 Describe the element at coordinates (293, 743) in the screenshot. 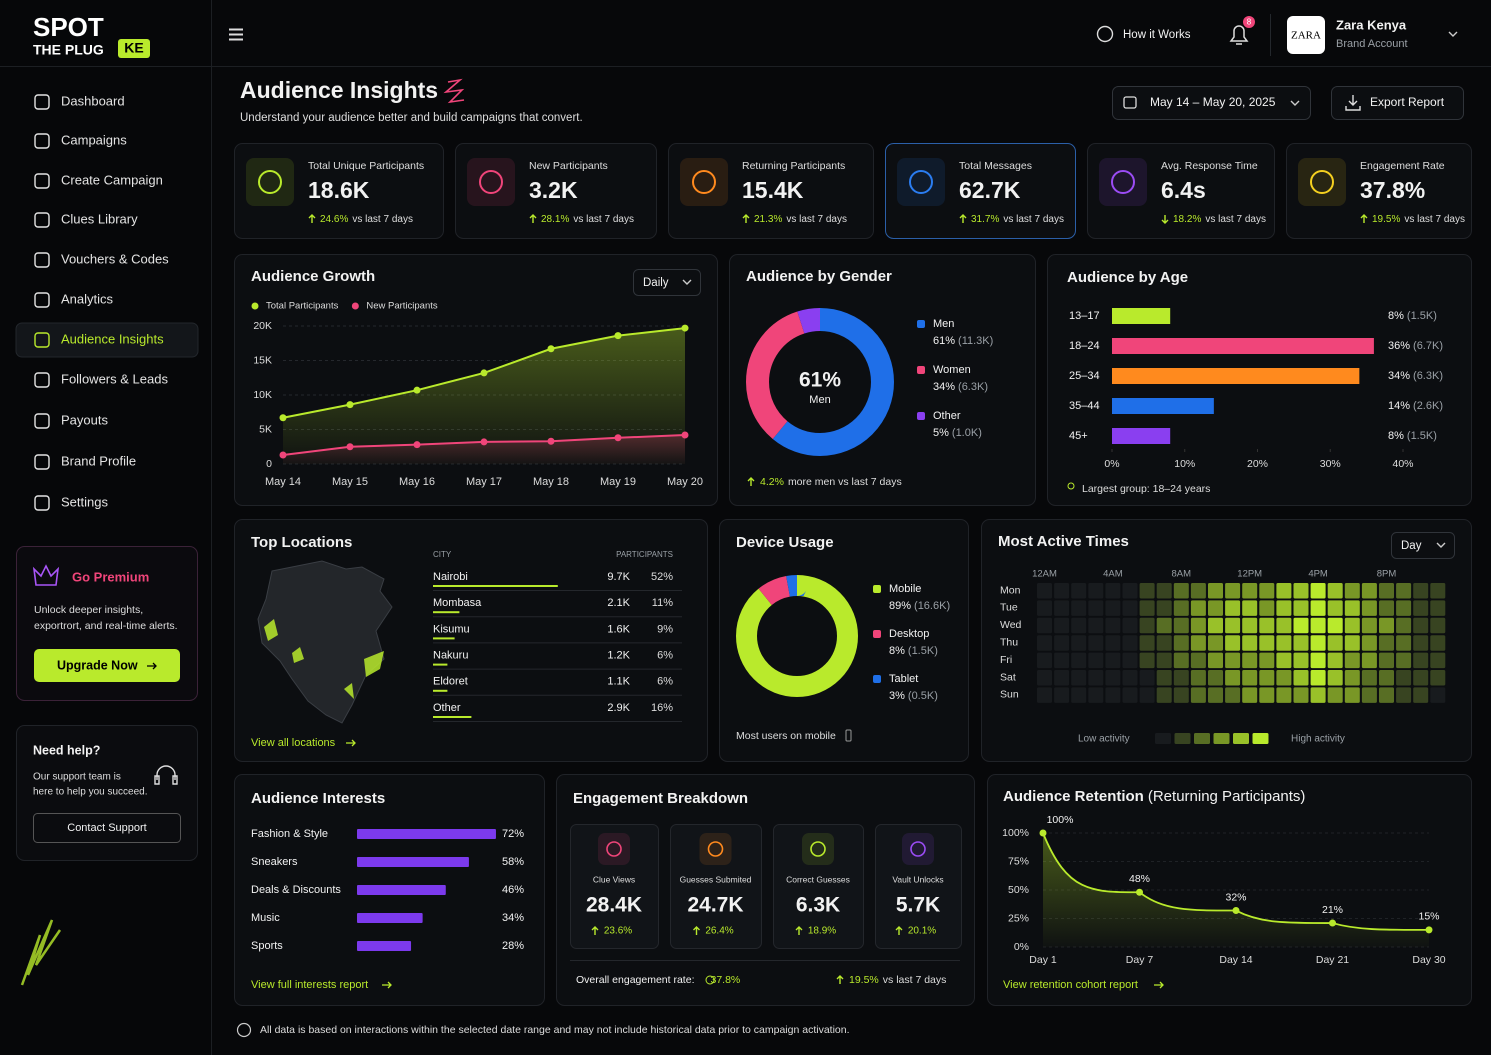

I see `view-link: View all locations` at that location.